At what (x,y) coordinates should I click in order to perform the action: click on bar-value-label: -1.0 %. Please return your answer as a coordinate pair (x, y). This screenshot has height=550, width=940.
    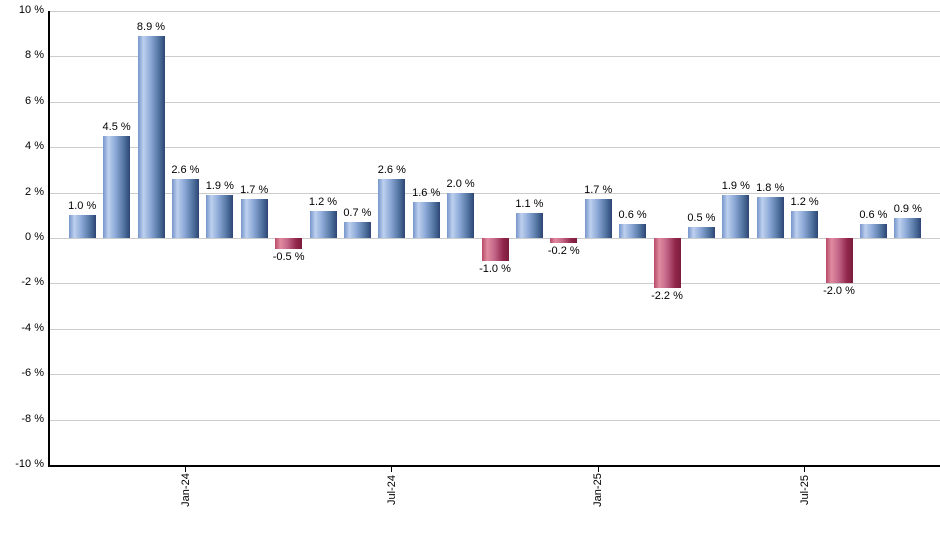
    Looking at the image, I should click on (495, 268).